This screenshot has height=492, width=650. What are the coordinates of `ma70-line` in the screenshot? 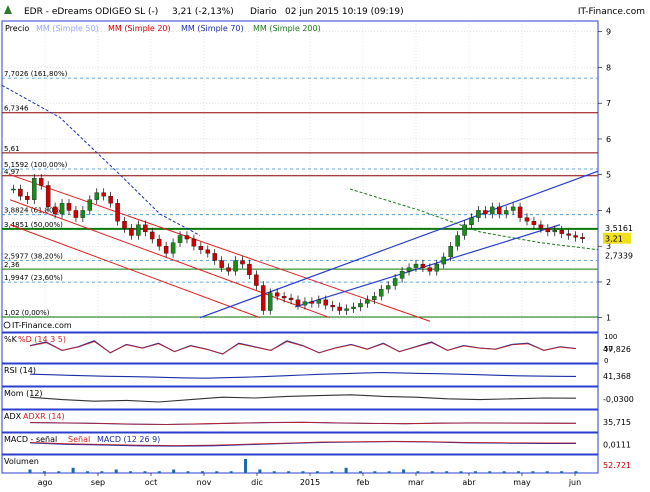 It's located at (101, 160).